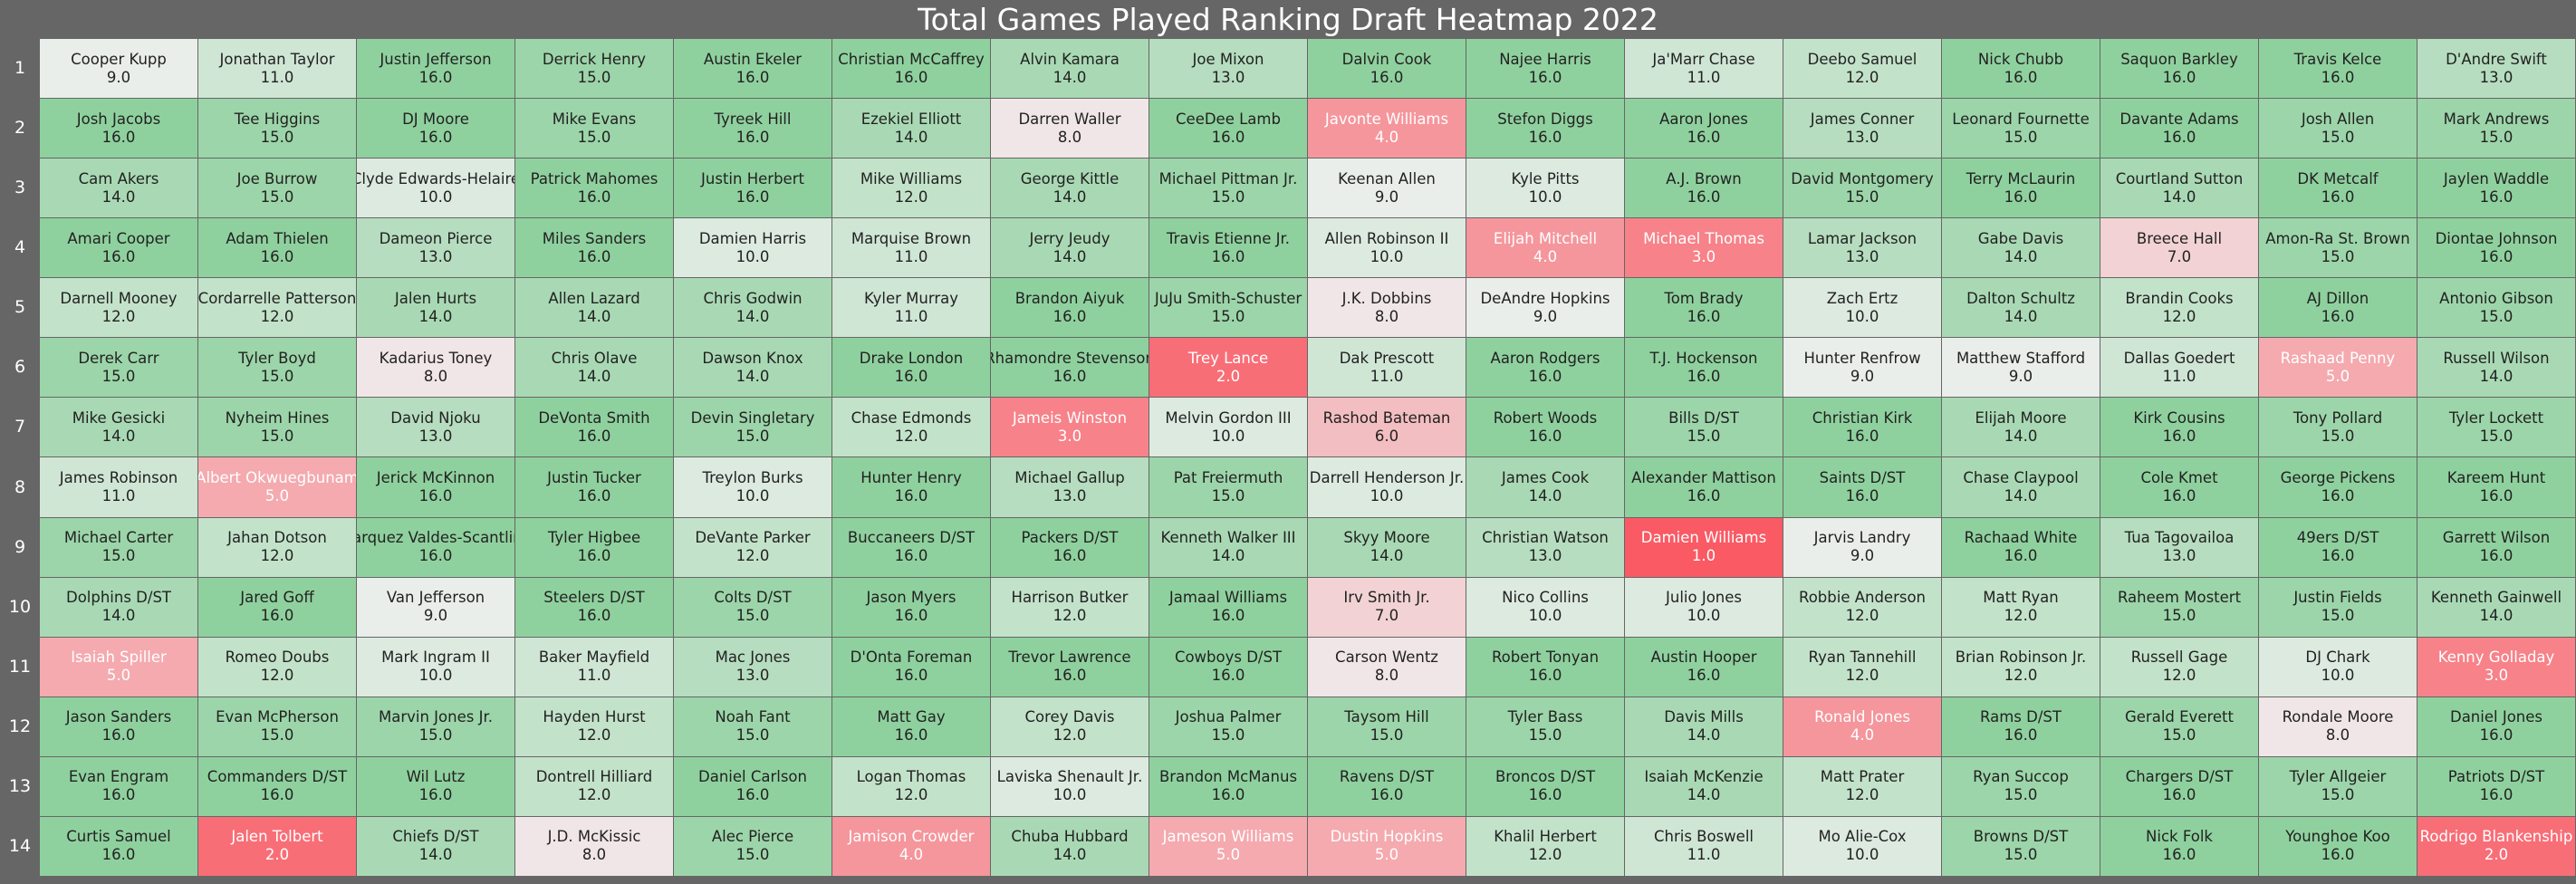  Describe the element at coordinates (2338, 777) in the screenshot. I see `player-name: Tyler Allgeier` at that location.